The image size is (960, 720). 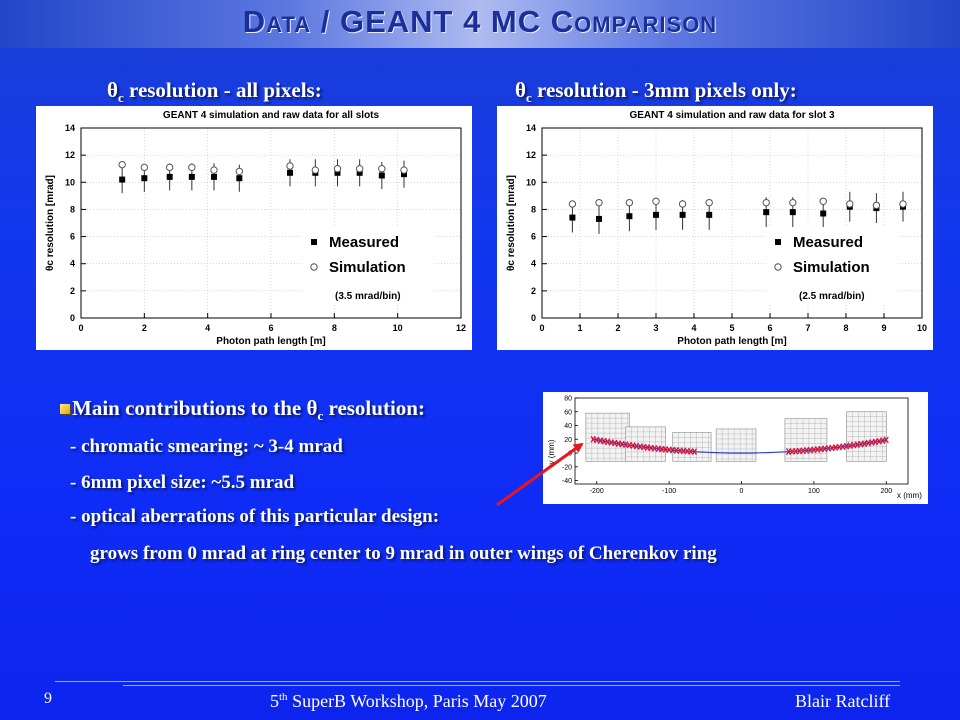 What do you see at coordinates (48, 698) in the screenshot?
I see `page-number: 9` at bounding box center [48, 698].